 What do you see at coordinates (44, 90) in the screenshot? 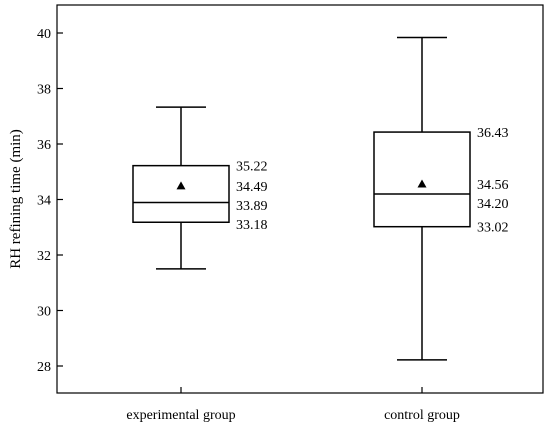
I see `y-tick-label: 38` at bounding box center [44, 90].